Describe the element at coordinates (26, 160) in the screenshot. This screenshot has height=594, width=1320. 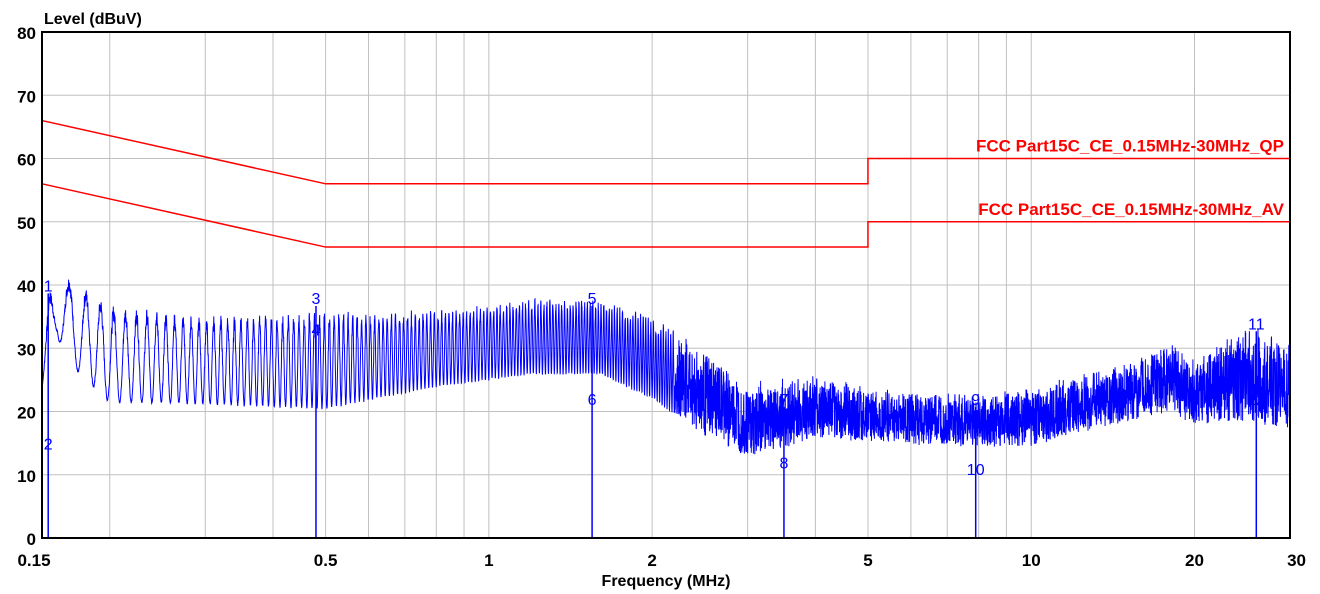
I see `y-tick-label: 60` at that location.